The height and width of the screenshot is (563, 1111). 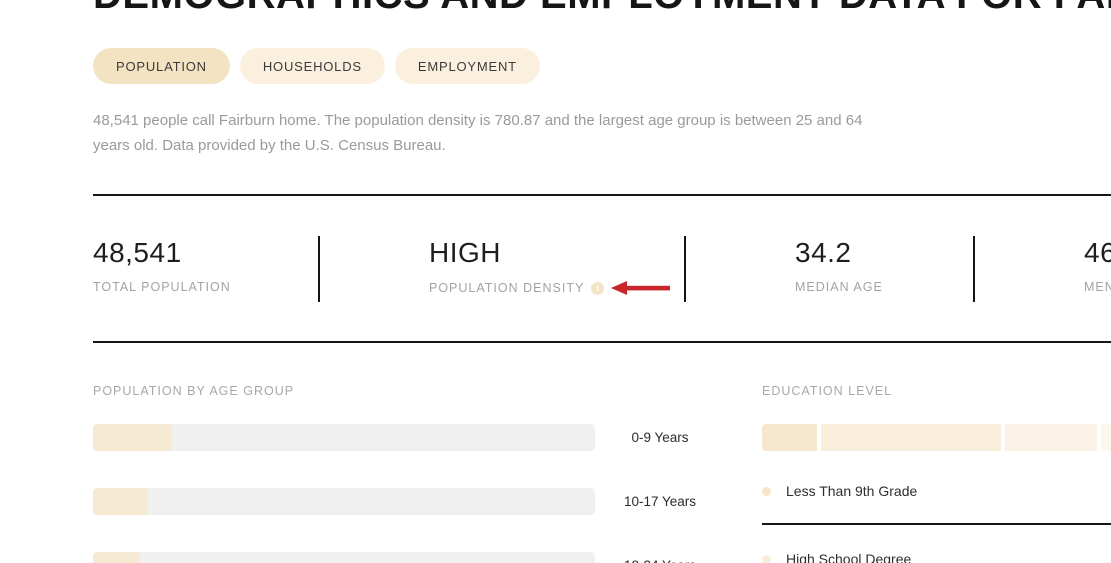 I want to click on legend-label: High School Degree, so click(x=849, y=557).